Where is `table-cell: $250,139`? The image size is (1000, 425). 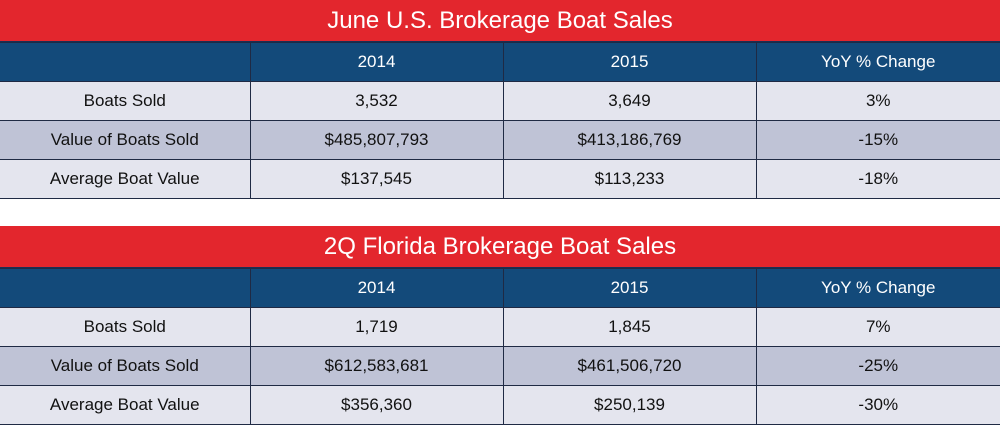 table-cell: $250,139 is located at coordinates (629, 405).